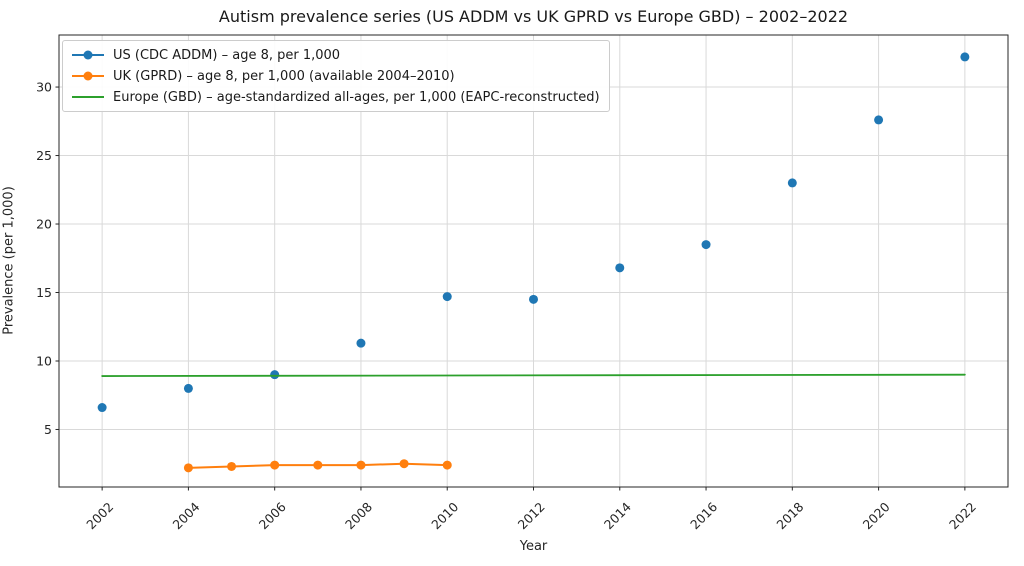 The width and height of the screenshot is (1024, 566). I want to click on y-tick-label: 20, so click(44, 223).